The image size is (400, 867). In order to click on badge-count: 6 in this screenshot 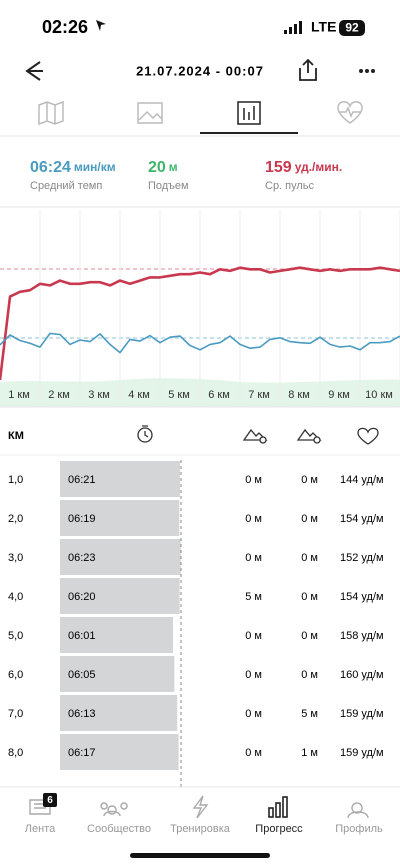, I will do `click(50, 800)`.